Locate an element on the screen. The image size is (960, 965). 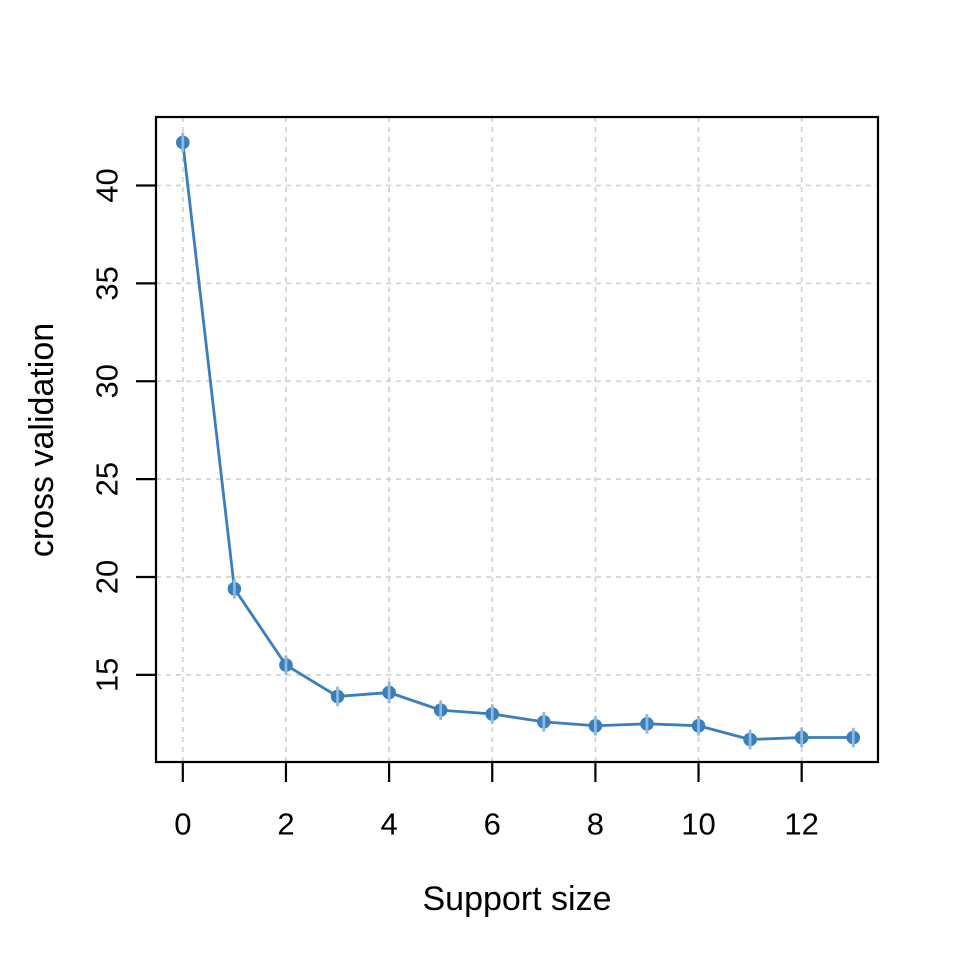
x-tick-label: 6 is located at coordinates (492, 824).